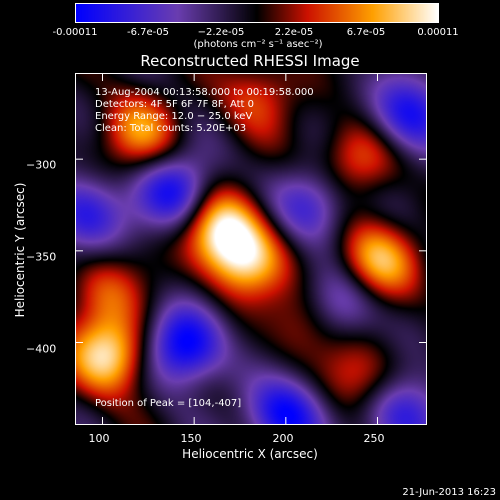  I want to click on x-tick-label: 100, so click(99, 438).